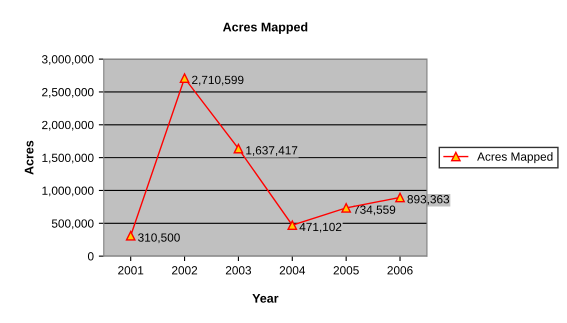  I want to click on y-tick-label: 2,000,000, so click(68, 125).